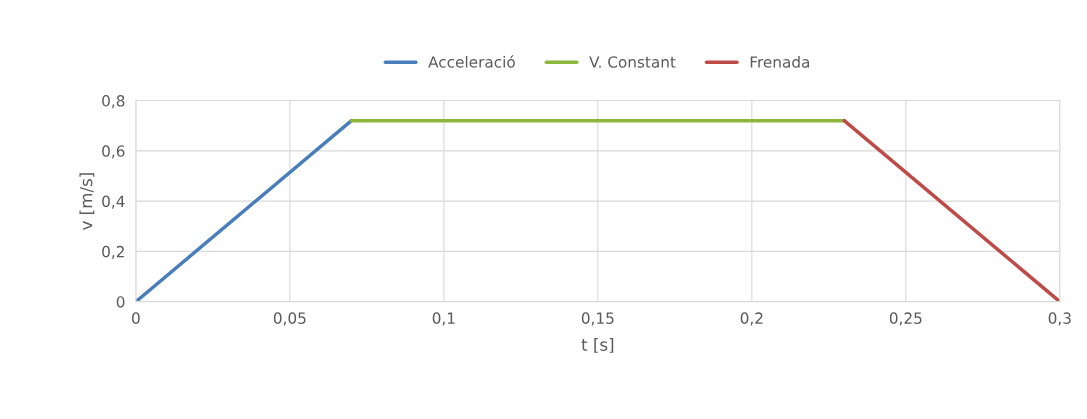 The width and height of the screenshot is (1087, 419). What do you see at coordinates (136, 318) in the screenshot?
I see `x-tick-label: 0` at bounding box center [136, 318].